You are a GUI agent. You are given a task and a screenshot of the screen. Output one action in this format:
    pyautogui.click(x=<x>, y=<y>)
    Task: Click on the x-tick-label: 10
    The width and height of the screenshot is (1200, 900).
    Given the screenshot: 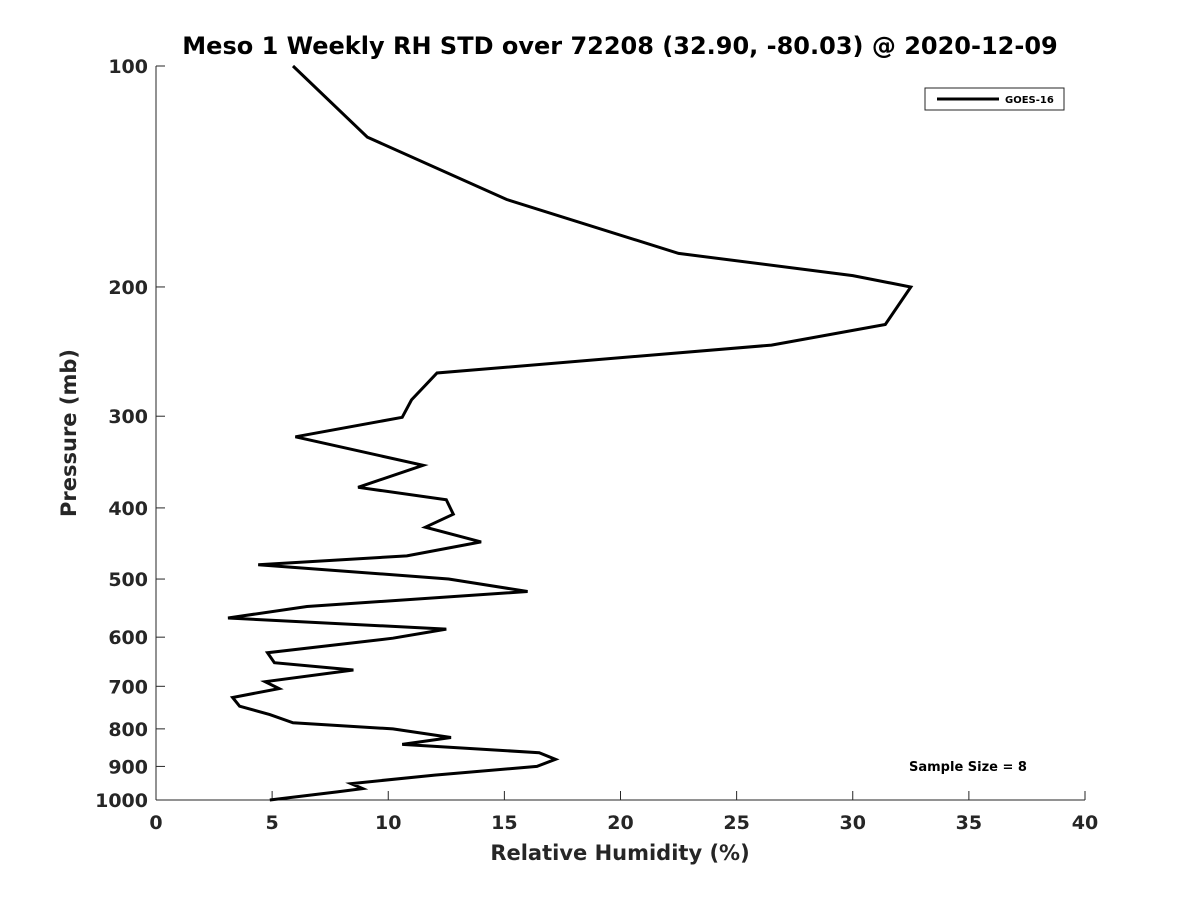 What is the action you would take?
    pyautogui.click(x=388, y=823)
    